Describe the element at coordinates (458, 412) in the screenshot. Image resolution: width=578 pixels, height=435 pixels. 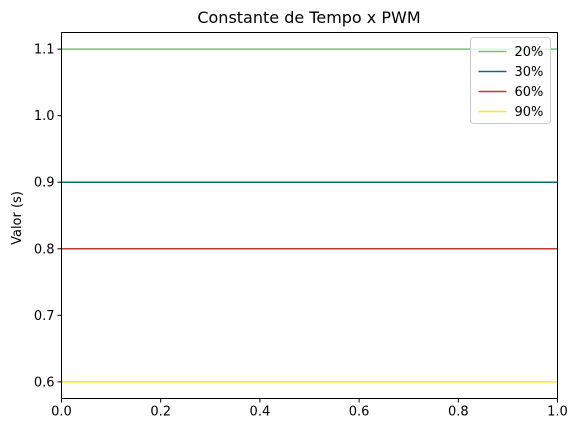
I see `x-tick-label: 0.8` at that location.